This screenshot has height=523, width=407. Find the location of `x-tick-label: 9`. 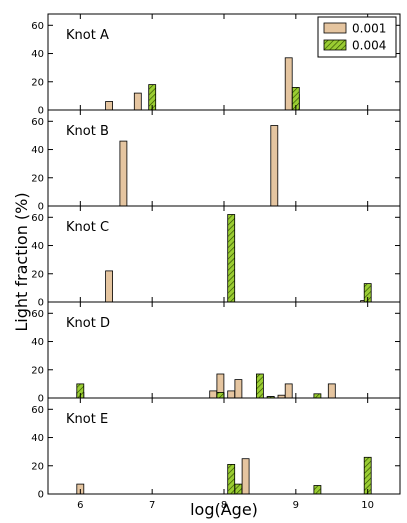

x-tick-label: 9 is located at coordinates (296, 505).